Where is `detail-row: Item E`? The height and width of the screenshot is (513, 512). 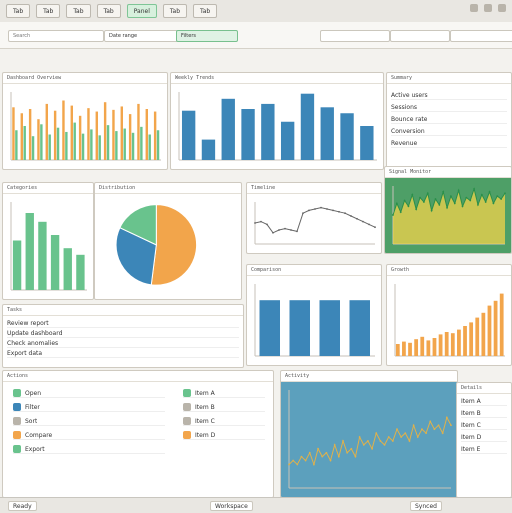 detail-row: Item E is located at coordinates (484, 449).